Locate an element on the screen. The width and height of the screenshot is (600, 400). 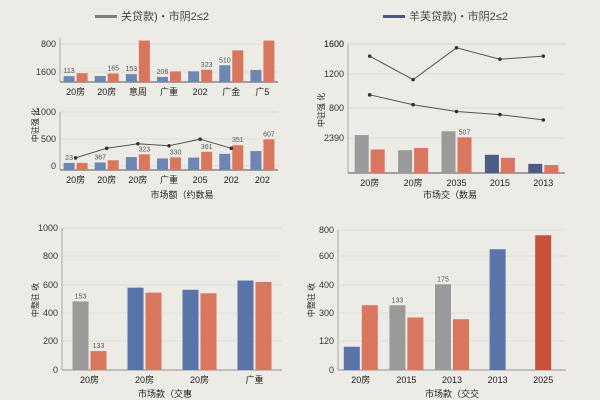
data-label: 507 is located at coordinates (465, 132).